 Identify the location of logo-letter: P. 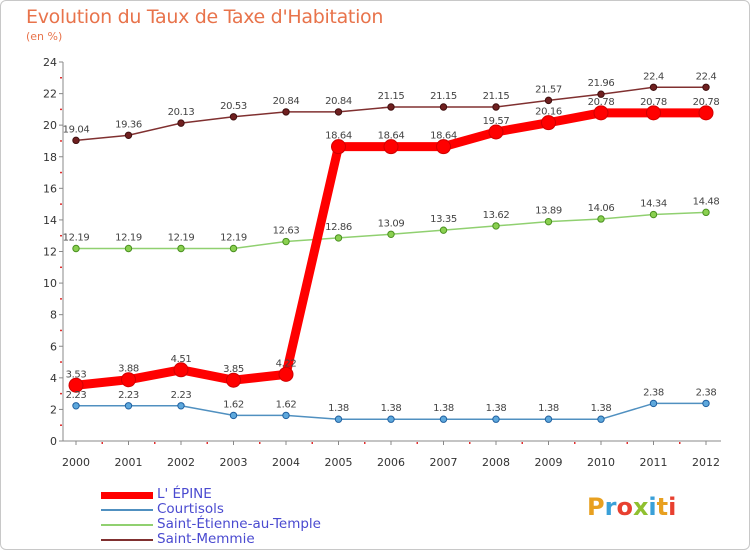
(596, 507).